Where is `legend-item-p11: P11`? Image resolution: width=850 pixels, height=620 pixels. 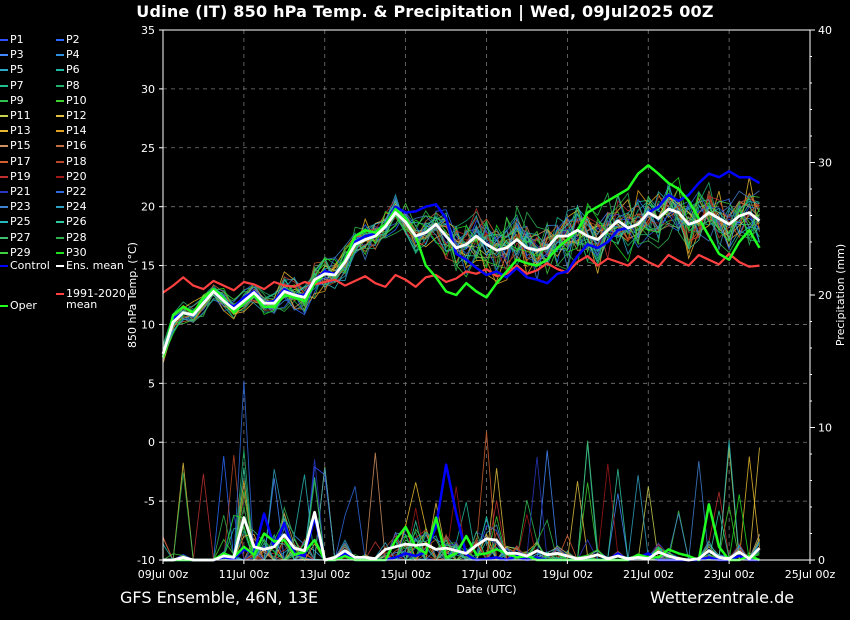 legend-item-p11: P11 is located at coordinates (15, 115).